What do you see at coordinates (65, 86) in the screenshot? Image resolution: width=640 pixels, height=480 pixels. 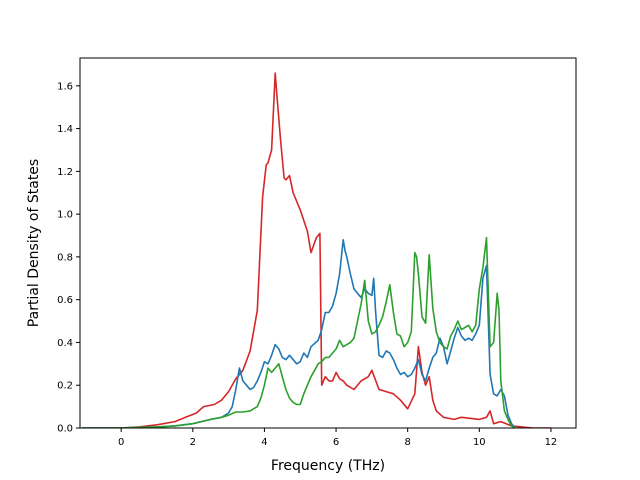 I see `y-tick-label: 1.6` at bounding box center [65, 86].